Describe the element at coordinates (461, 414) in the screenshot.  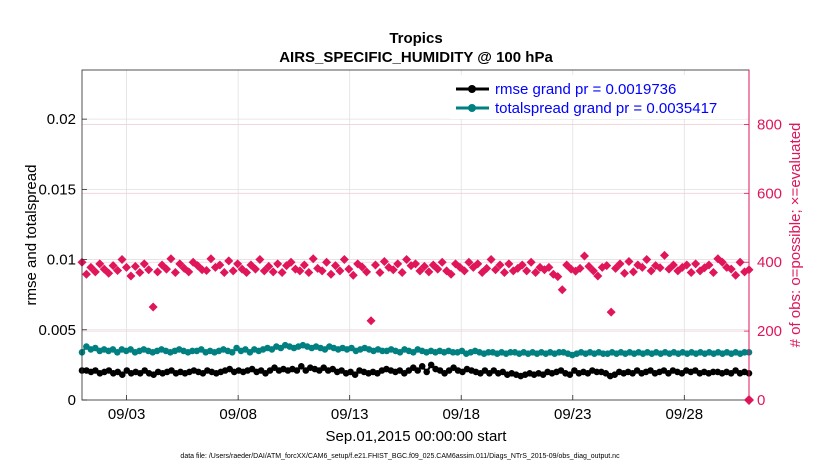
I see `x-tick-label: 09/18` at that location.